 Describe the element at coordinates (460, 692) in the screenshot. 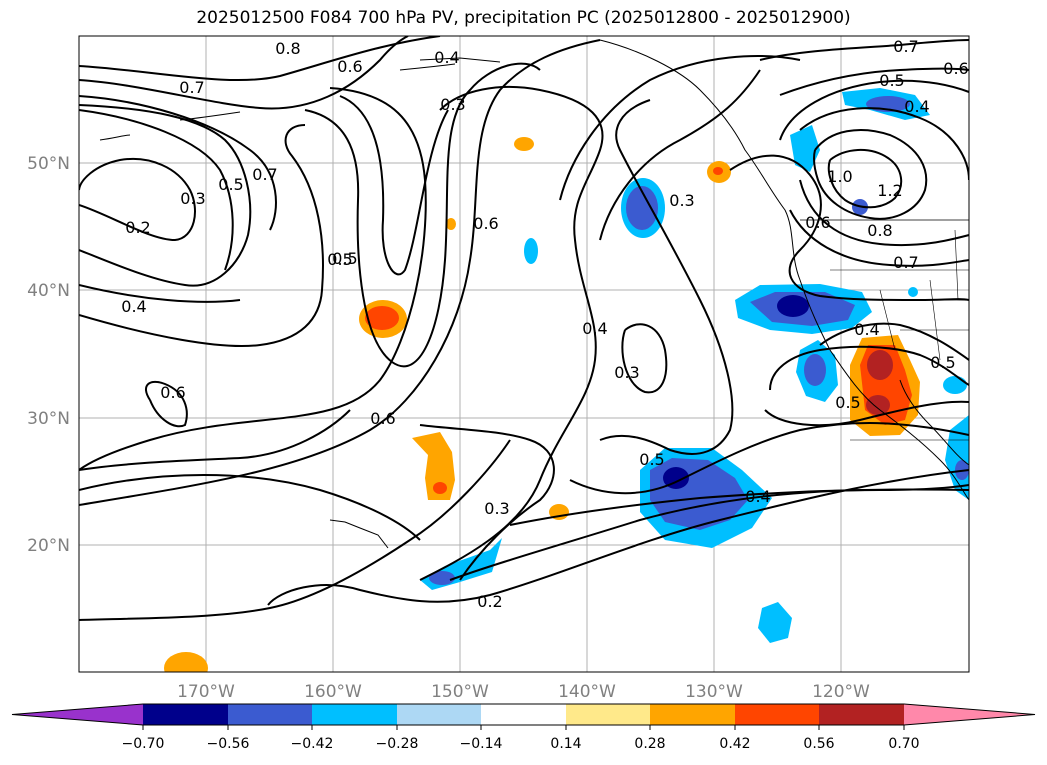

I see `lon-tick-label: 150°W` at that location.